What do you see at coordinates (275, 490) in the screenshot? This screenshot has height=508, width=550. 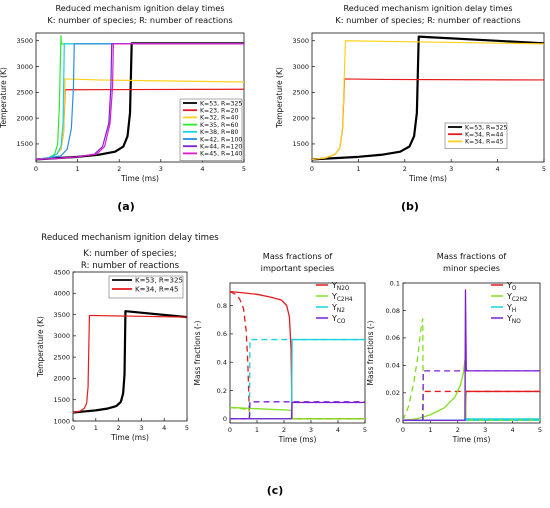 I see `panel-label-c: (c)` at bounding box center [275, 490].